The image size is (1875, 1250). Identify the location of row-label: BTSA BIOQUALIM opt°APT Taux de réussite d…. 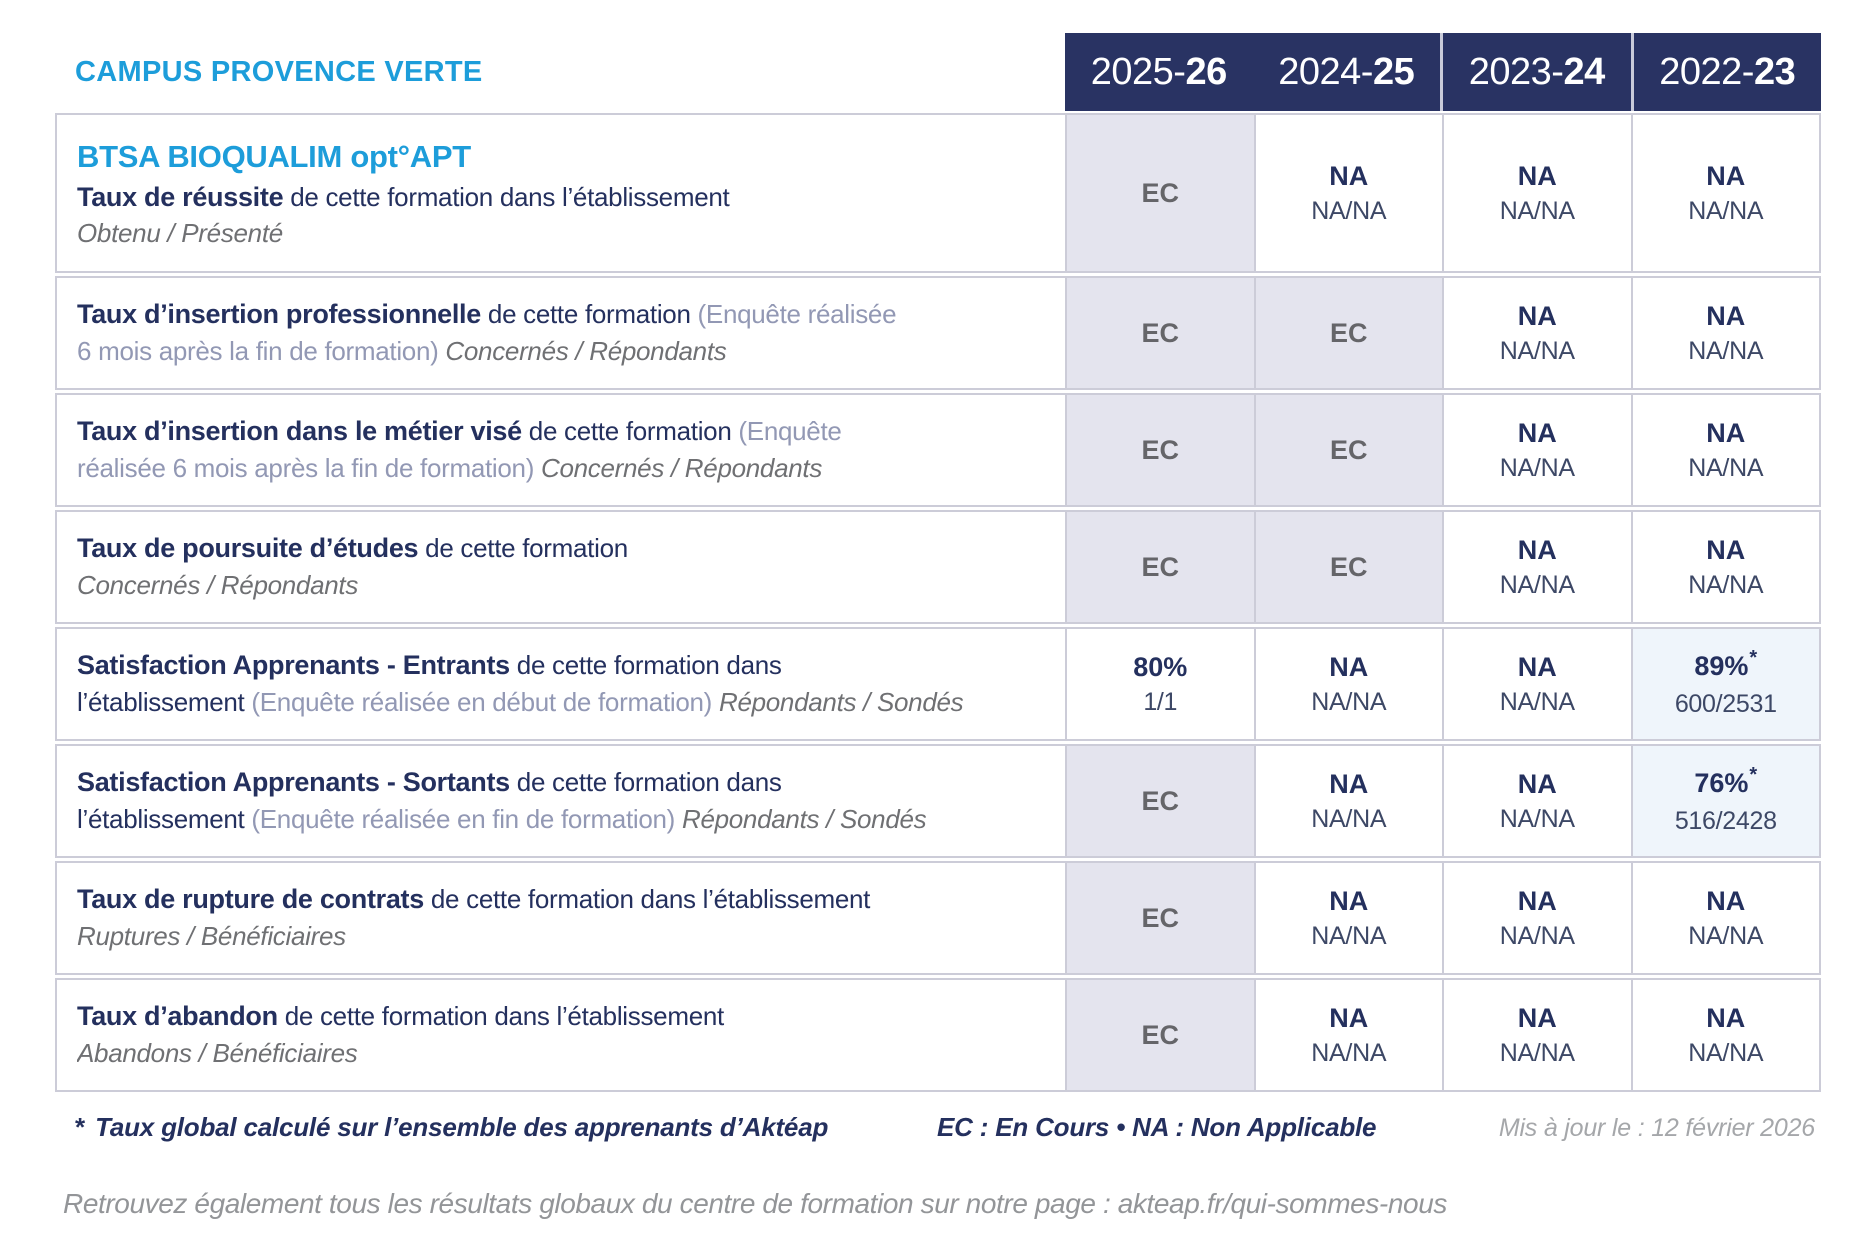
(561, 193).